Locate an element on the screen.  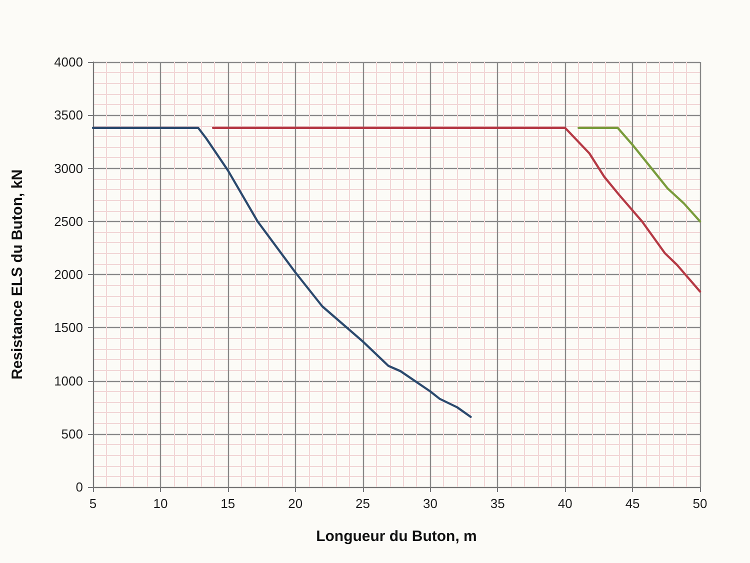
x-tick-label: 20 is located at coordinates (295, 503).